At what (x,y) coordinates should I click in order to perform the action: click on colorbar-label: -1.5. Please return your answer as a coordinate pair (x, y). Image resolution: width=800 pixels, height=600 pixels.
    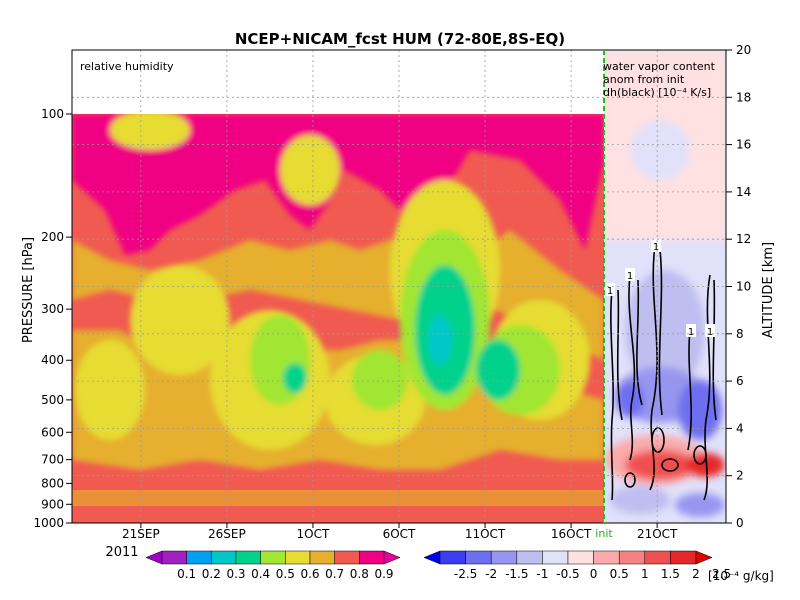
    Looking at the image, I should click on (516, 574).